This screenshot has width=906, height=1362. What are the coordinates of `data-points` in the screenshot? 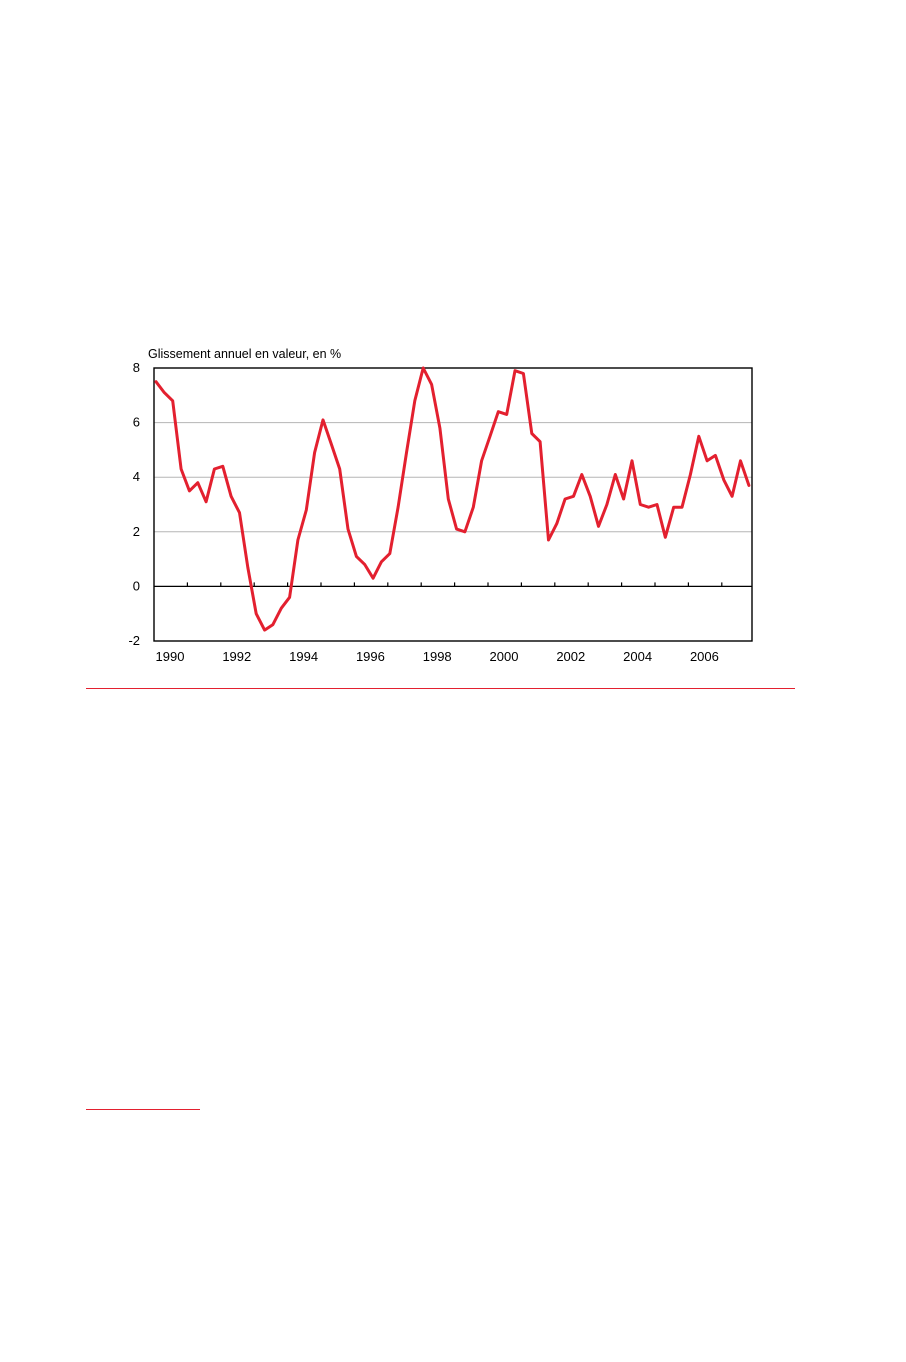 It's located at (453, 499).